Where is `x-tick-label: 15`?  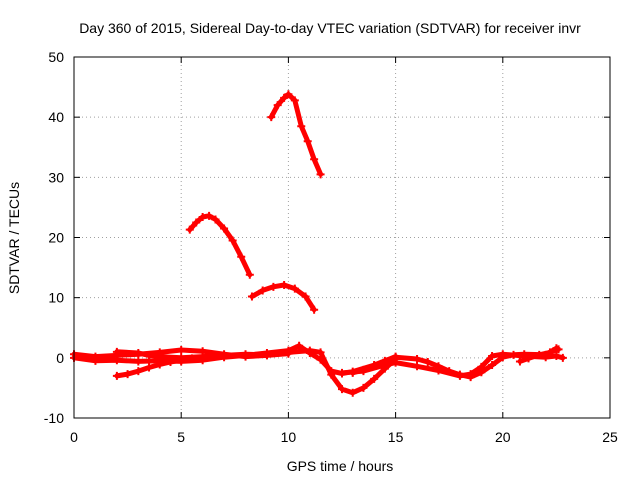
x-tick-label: 15 is located at coordinates (396, 437).